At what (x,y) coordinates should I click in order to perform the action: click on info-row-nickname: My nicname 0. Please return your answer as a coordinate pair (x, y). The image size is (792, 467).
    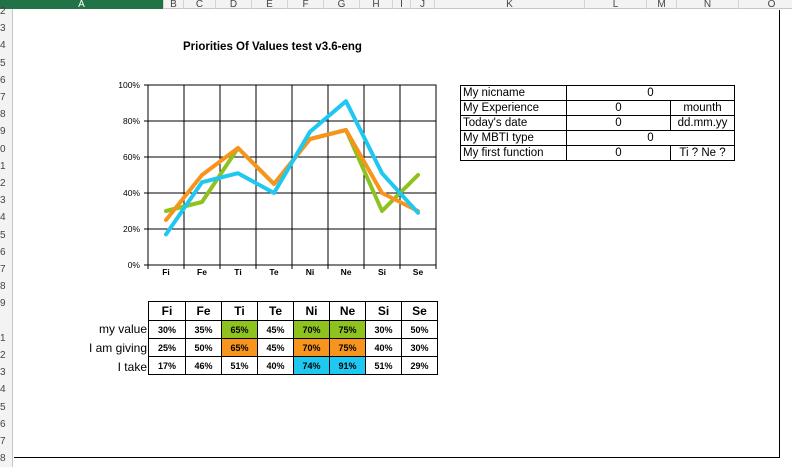
    Looking at the image, I should click on (597, 93).